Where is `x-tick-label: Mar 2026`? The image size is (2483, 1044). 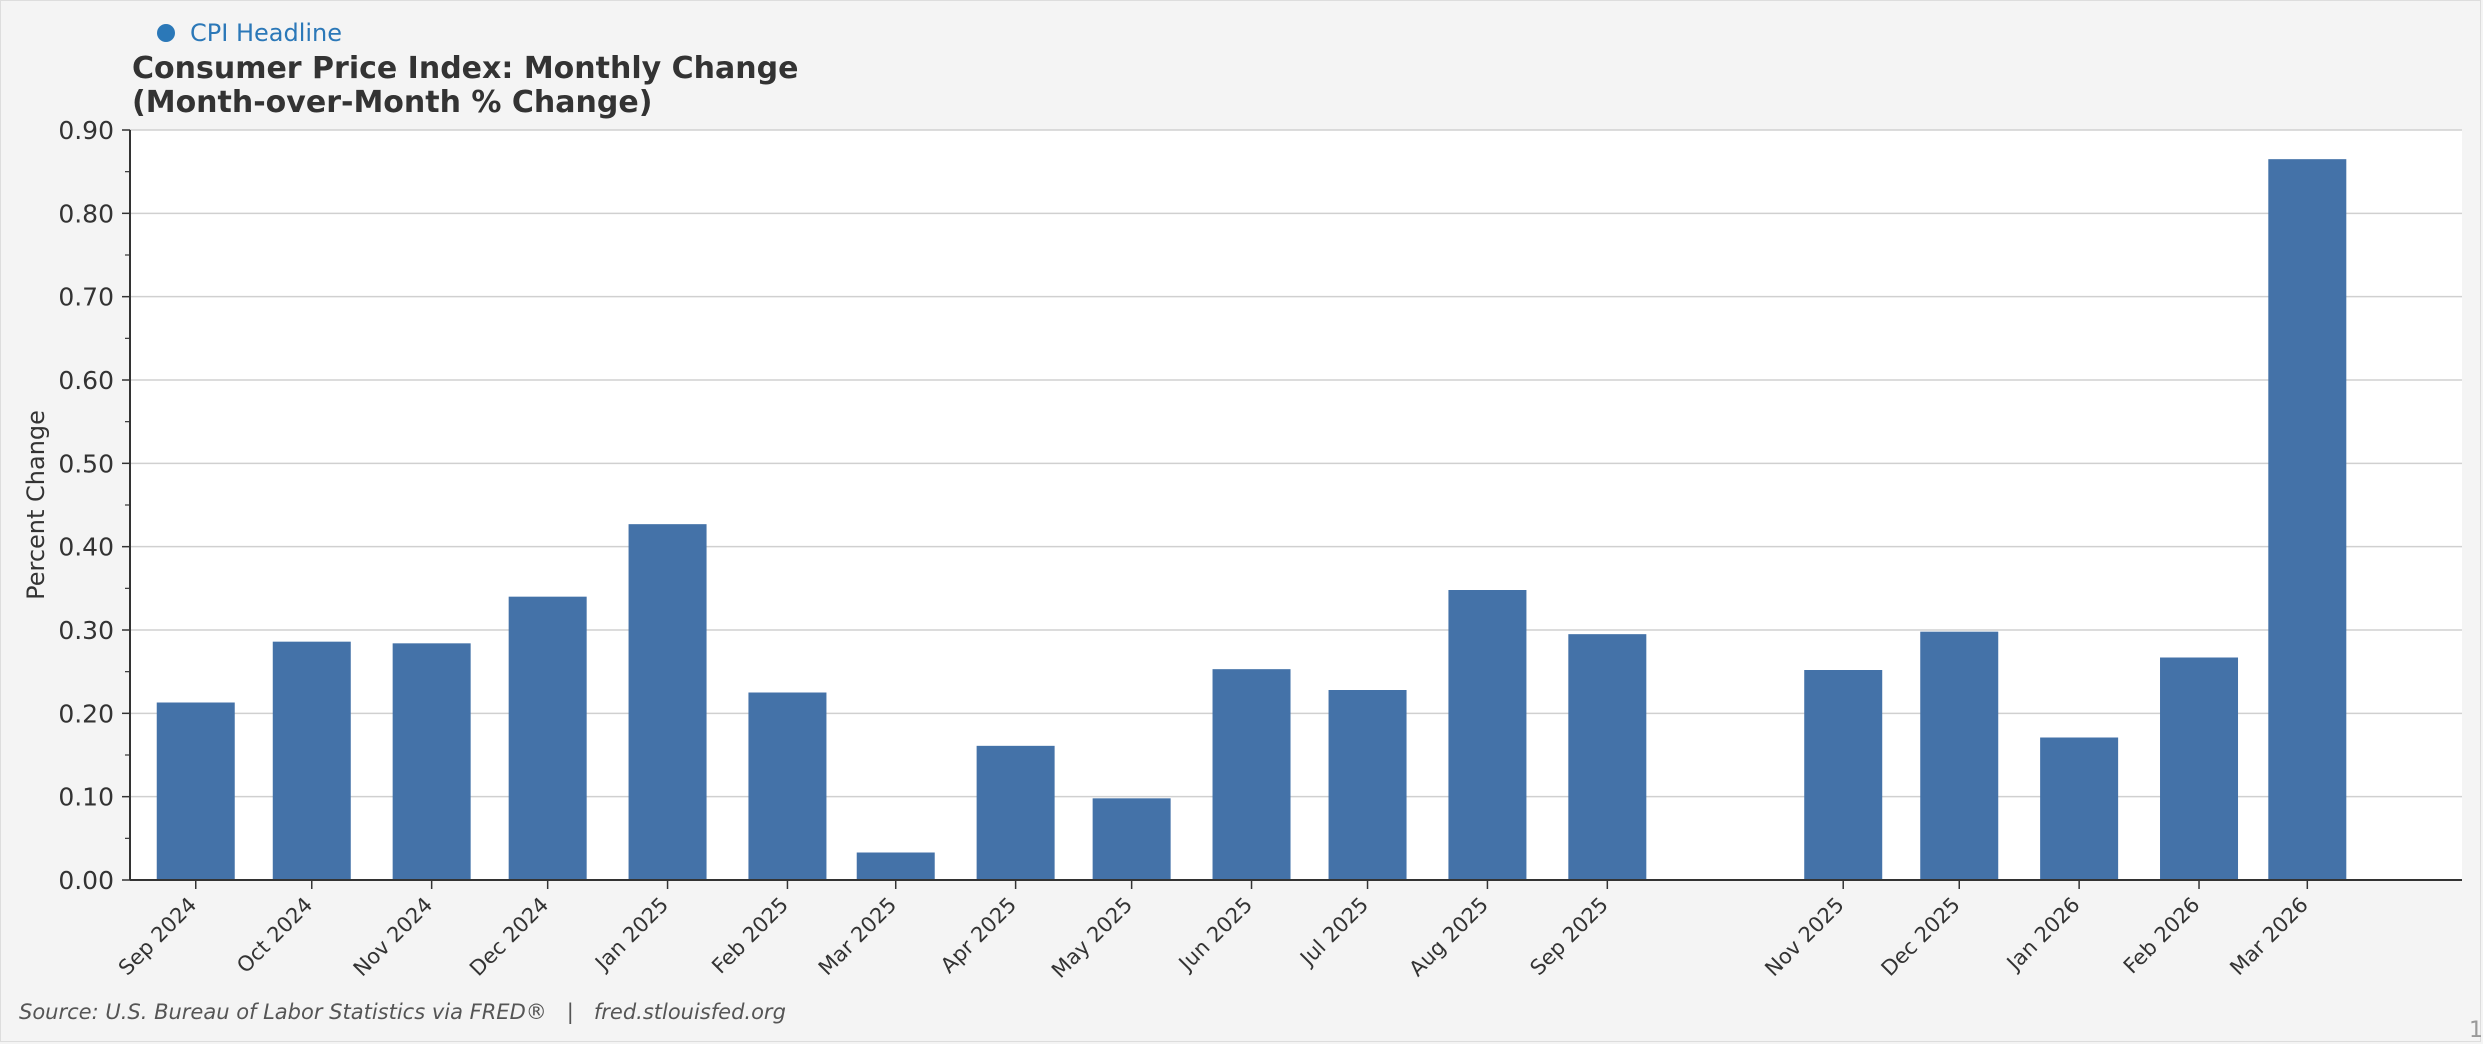
x-tick-label: Mar 2026 is located at coordinates (2269, 937).